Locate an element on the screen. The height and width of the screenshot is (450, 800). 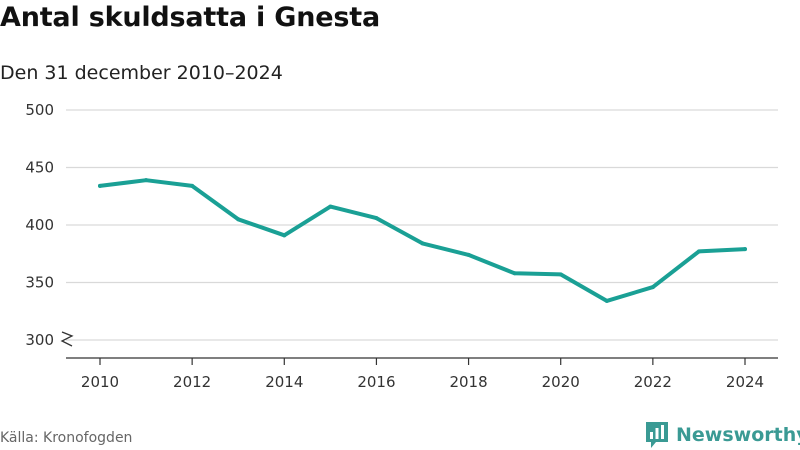
data-point-2010 is located at coordinates (100, 185).